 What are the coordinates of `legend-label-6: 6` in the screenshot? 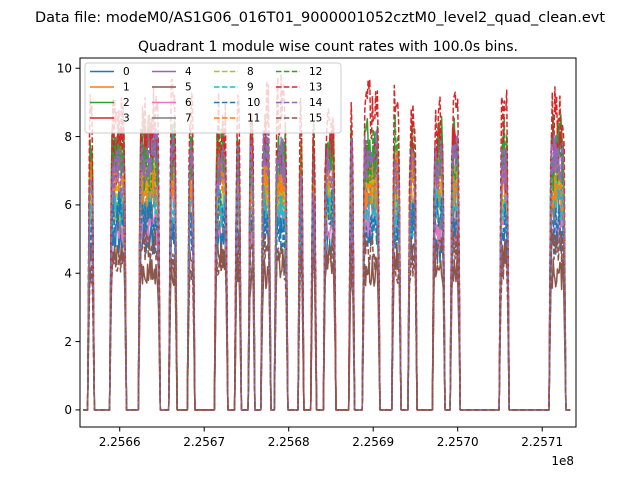 It's located at (188, 103).